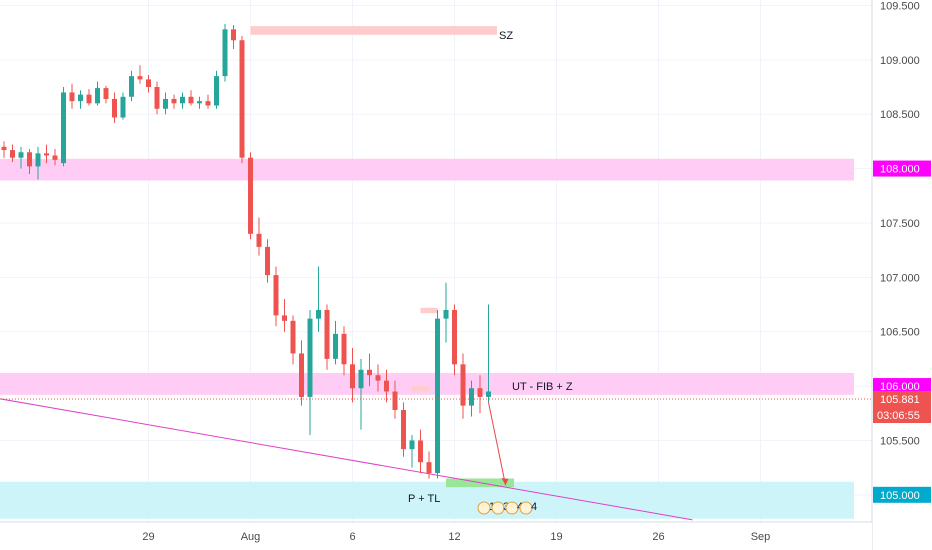 The height and width of the screenshot is (550, 932). I want to click on price-axis-background, so click(902, 275).